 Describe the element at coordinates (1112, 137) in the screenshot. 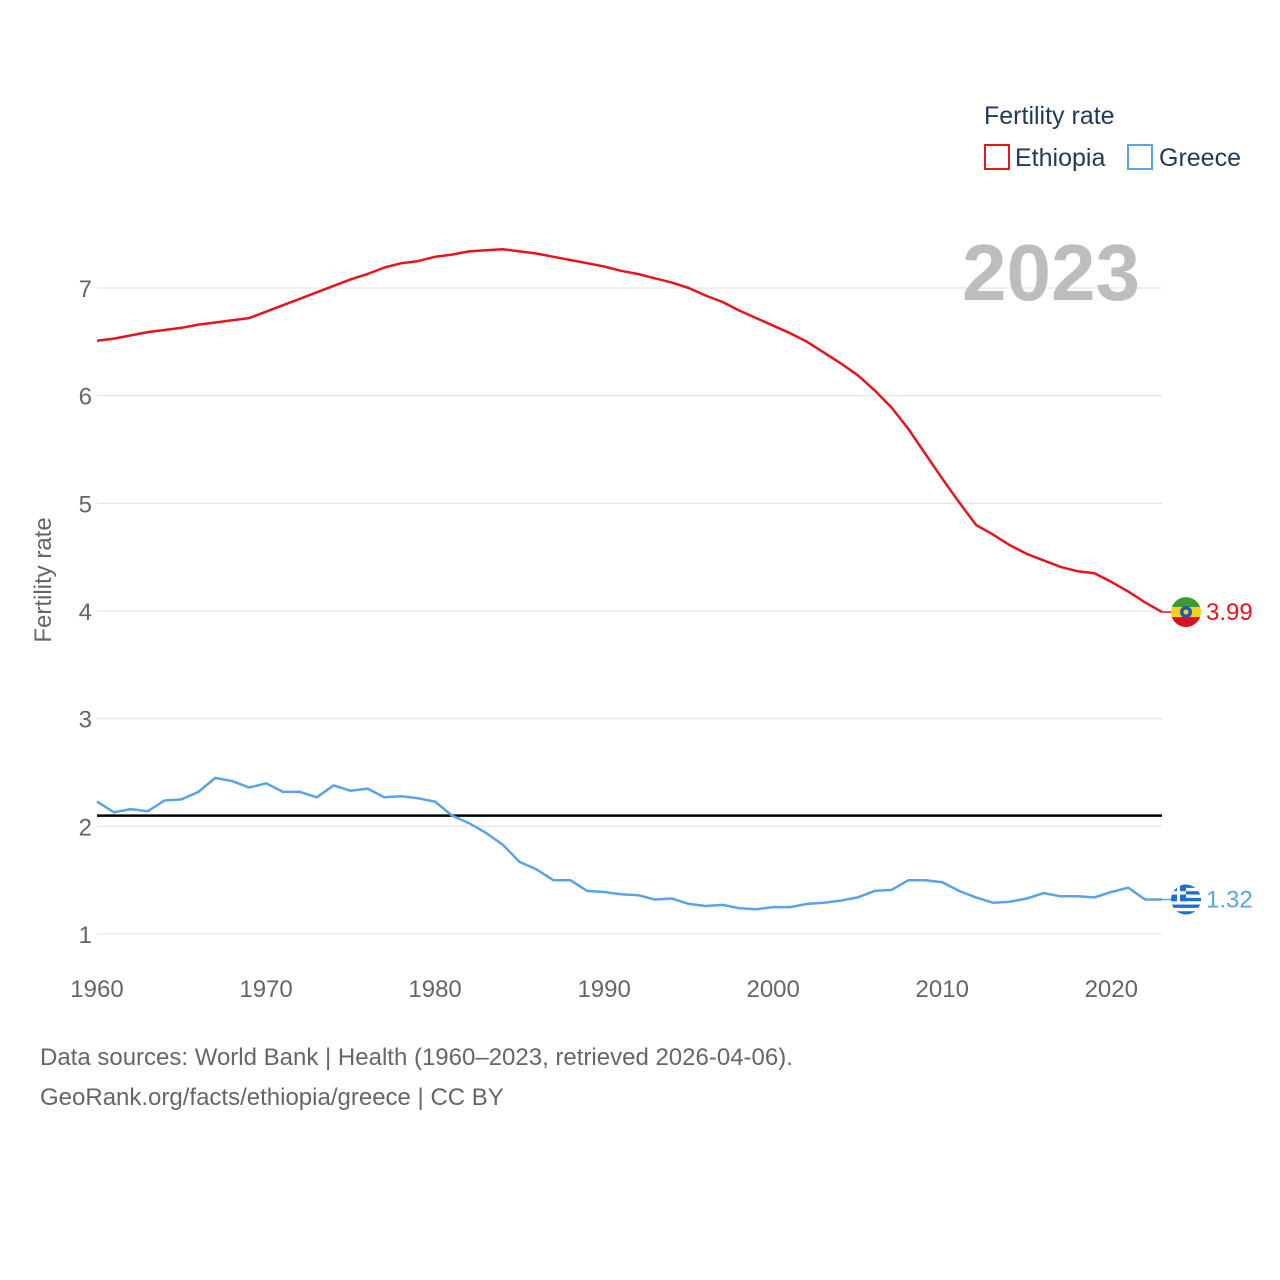

I see `legend: Fertility rate Ethiopia Greece` at that location.